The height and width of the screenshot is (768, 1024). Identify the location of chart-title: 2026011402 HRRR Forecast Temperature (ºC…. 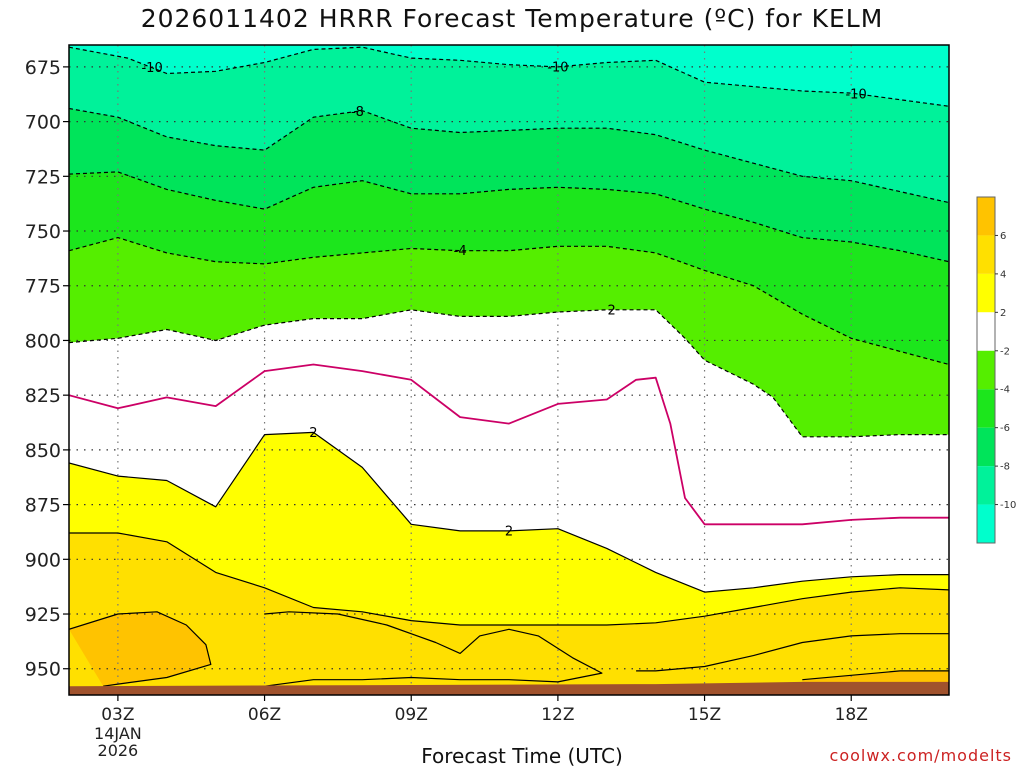
(512, 18).